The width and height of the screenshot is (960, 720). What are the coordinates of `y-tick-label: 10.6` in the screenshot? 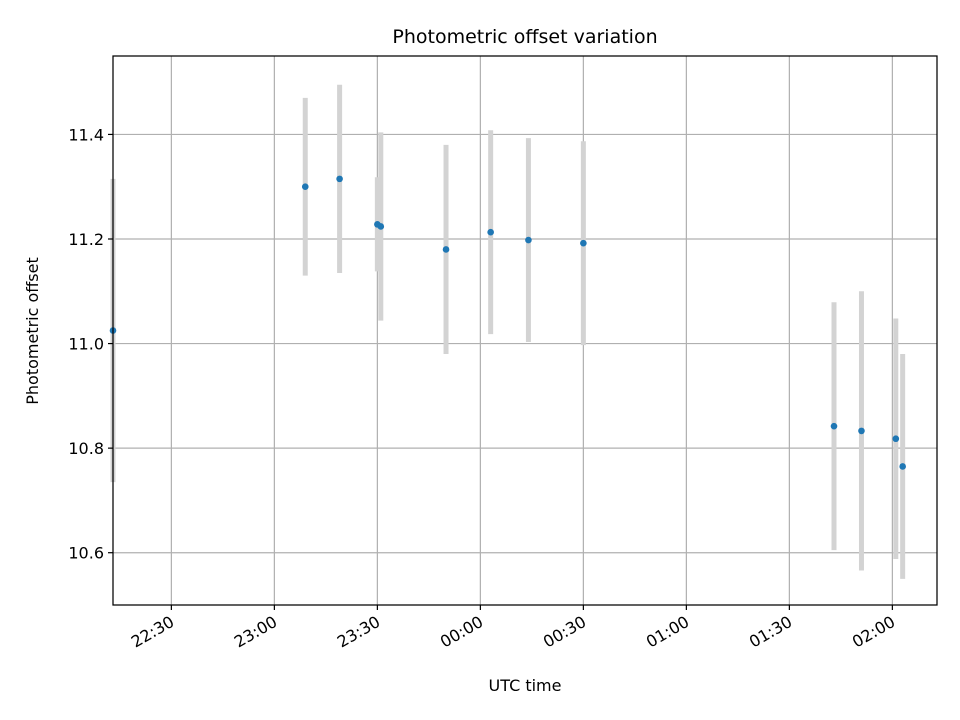 It's located at (86, 553).